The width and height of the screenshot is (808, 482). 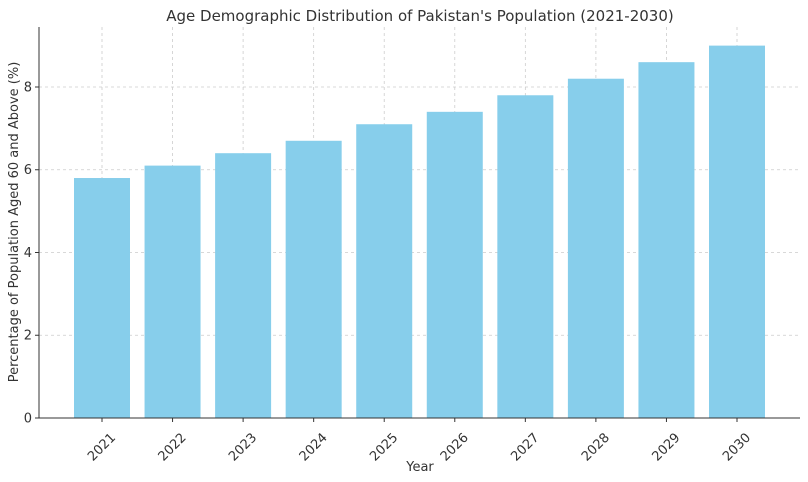 I want to click on bar-2024, so click(x=313, y=279).